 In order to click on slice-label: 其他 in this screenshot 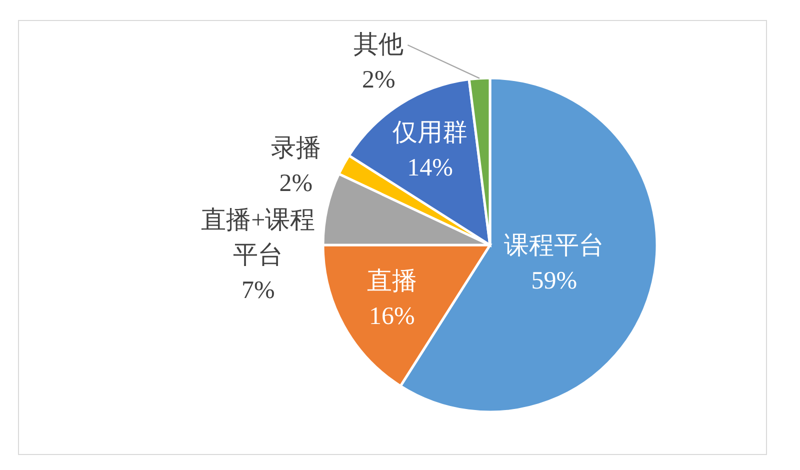, I will do `click(379, 44)`.